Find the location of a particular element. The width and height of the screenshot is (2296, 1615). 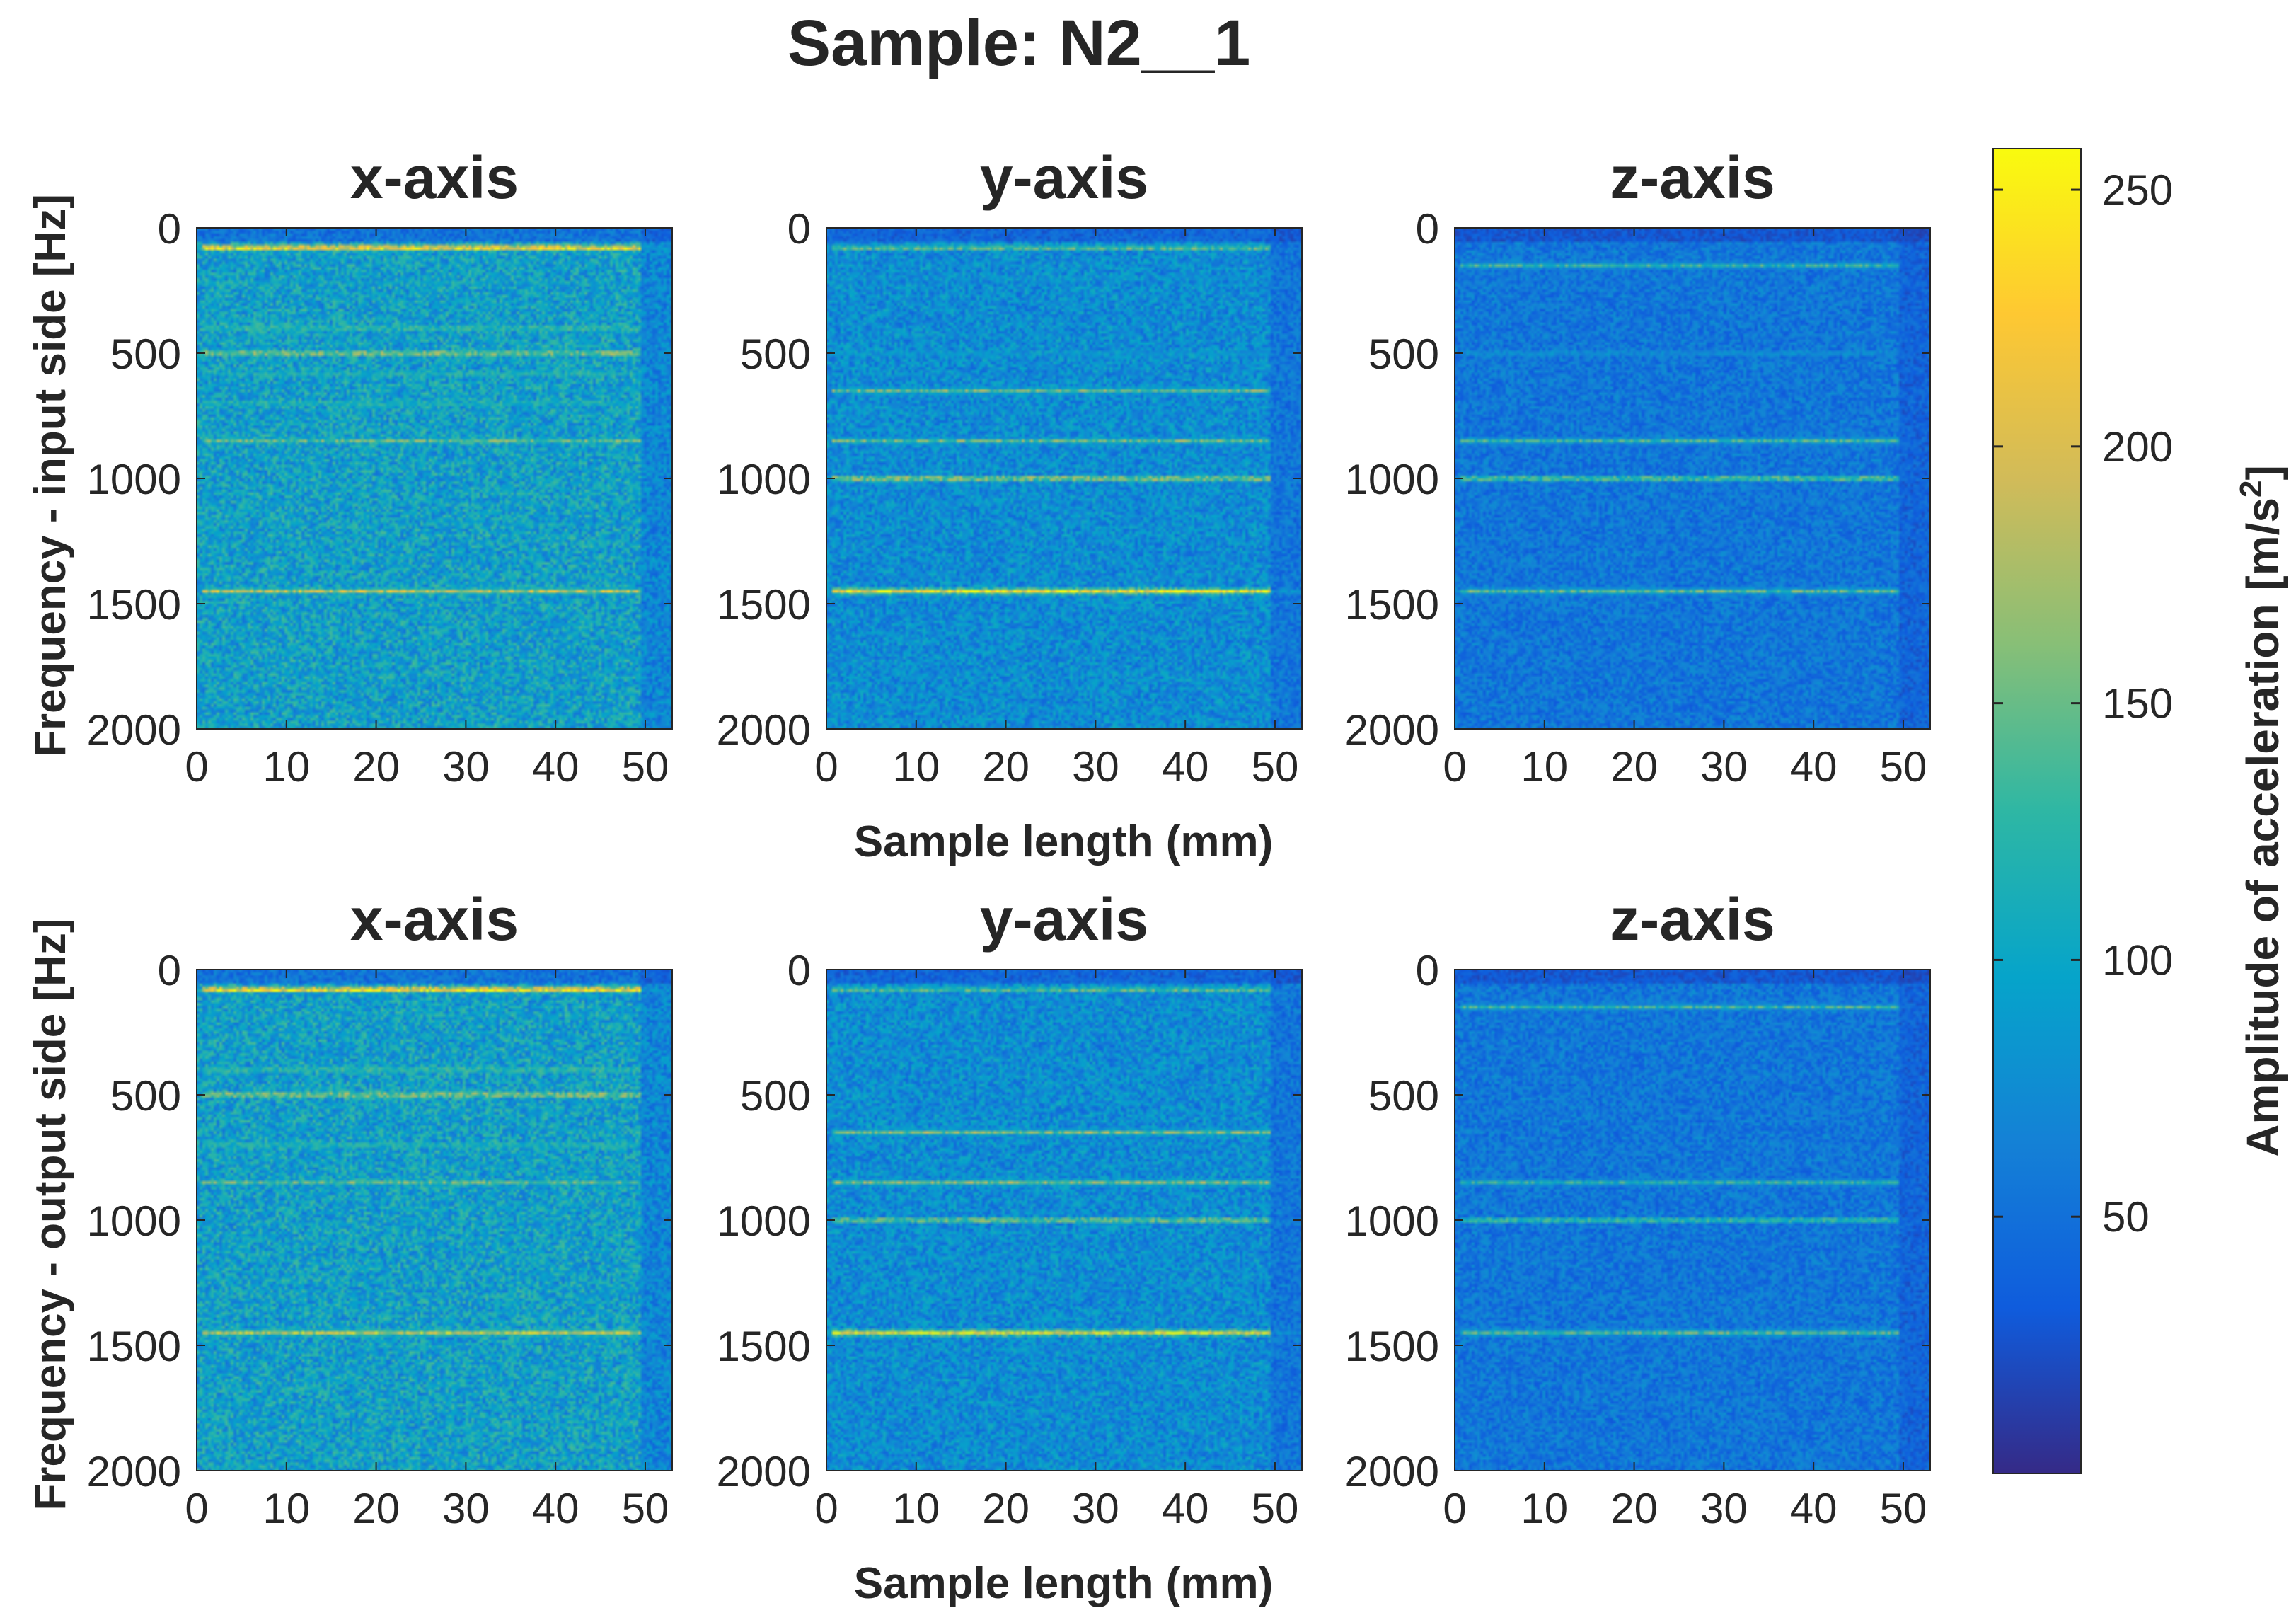

colorbar-ticks: 50 100 150 200 250 is located at coordinates (2083, 703).